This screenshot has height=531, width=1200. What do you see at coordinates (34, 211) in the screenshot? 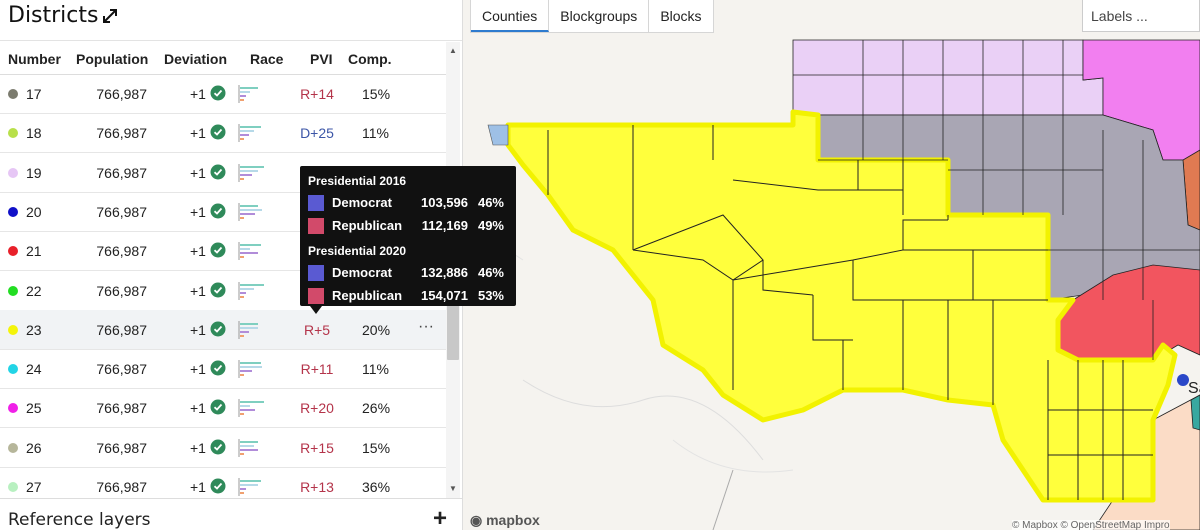
I see `district-number: 20` at bounding box center [34, 211].